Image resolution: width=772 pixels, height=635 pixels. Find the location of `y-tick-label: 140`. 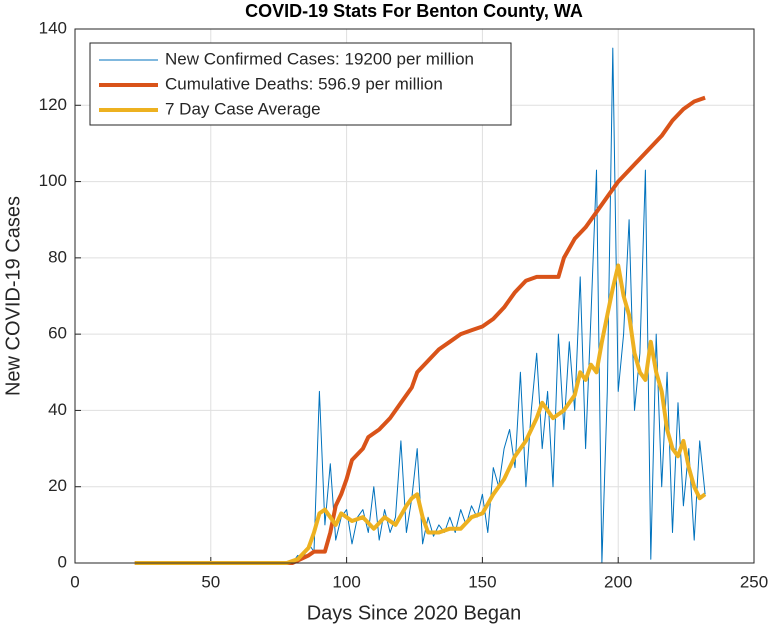

y-tick-label: 140 is located at coordinates (53, 27).